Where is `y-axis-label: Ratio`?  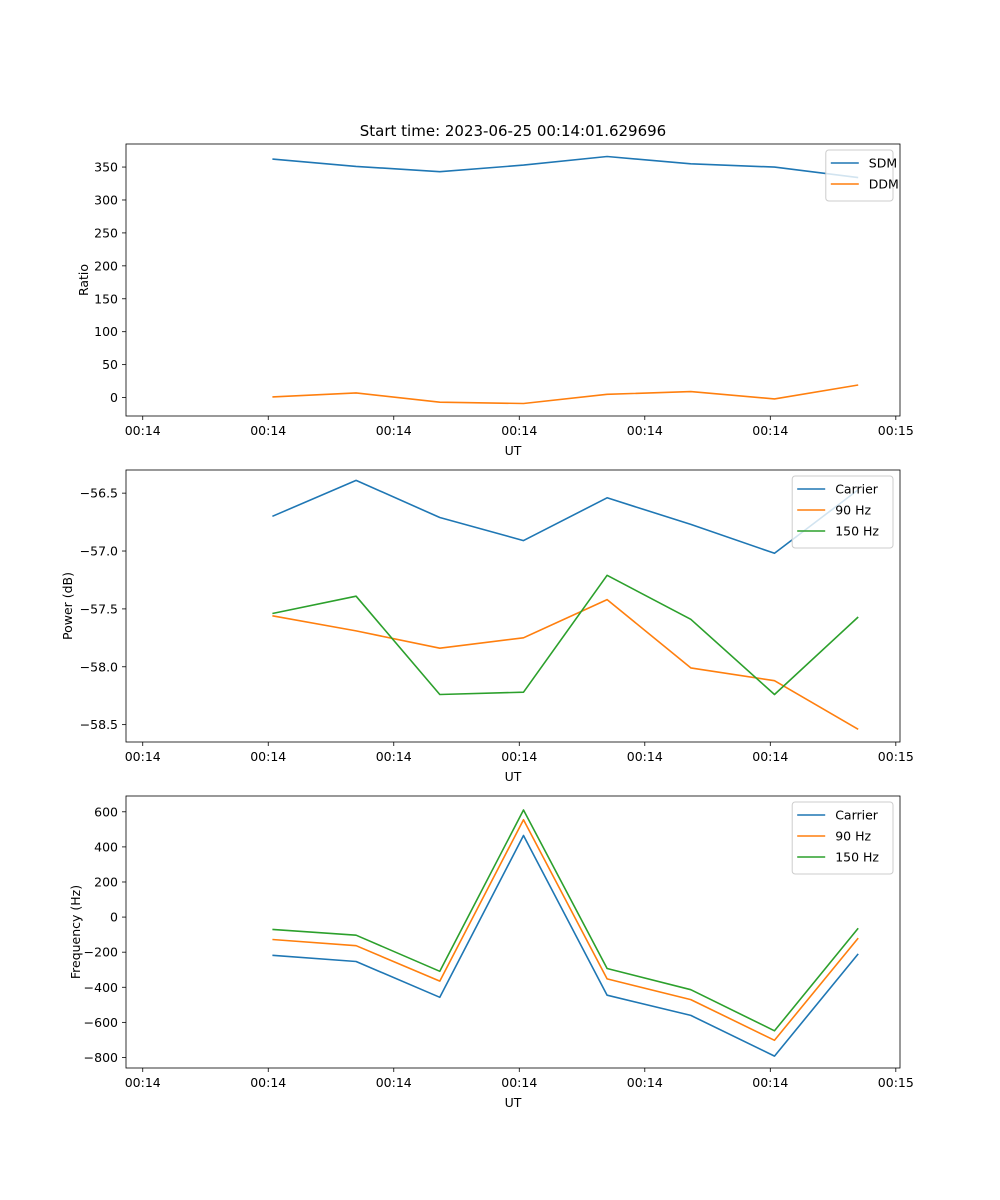
y-axis-label: Ratio is located at coordinates (83, 280).